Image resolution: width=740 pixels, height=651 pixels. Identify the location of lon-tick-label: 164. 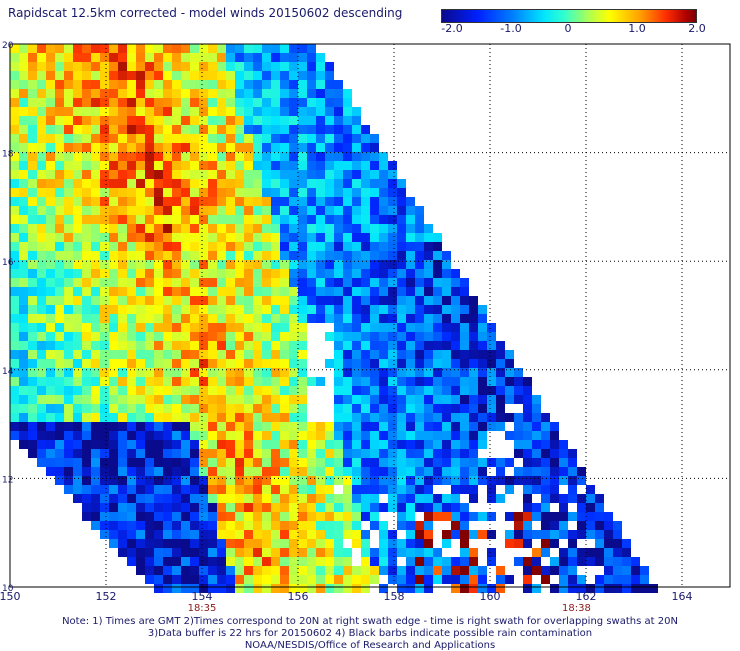
(682, 596).